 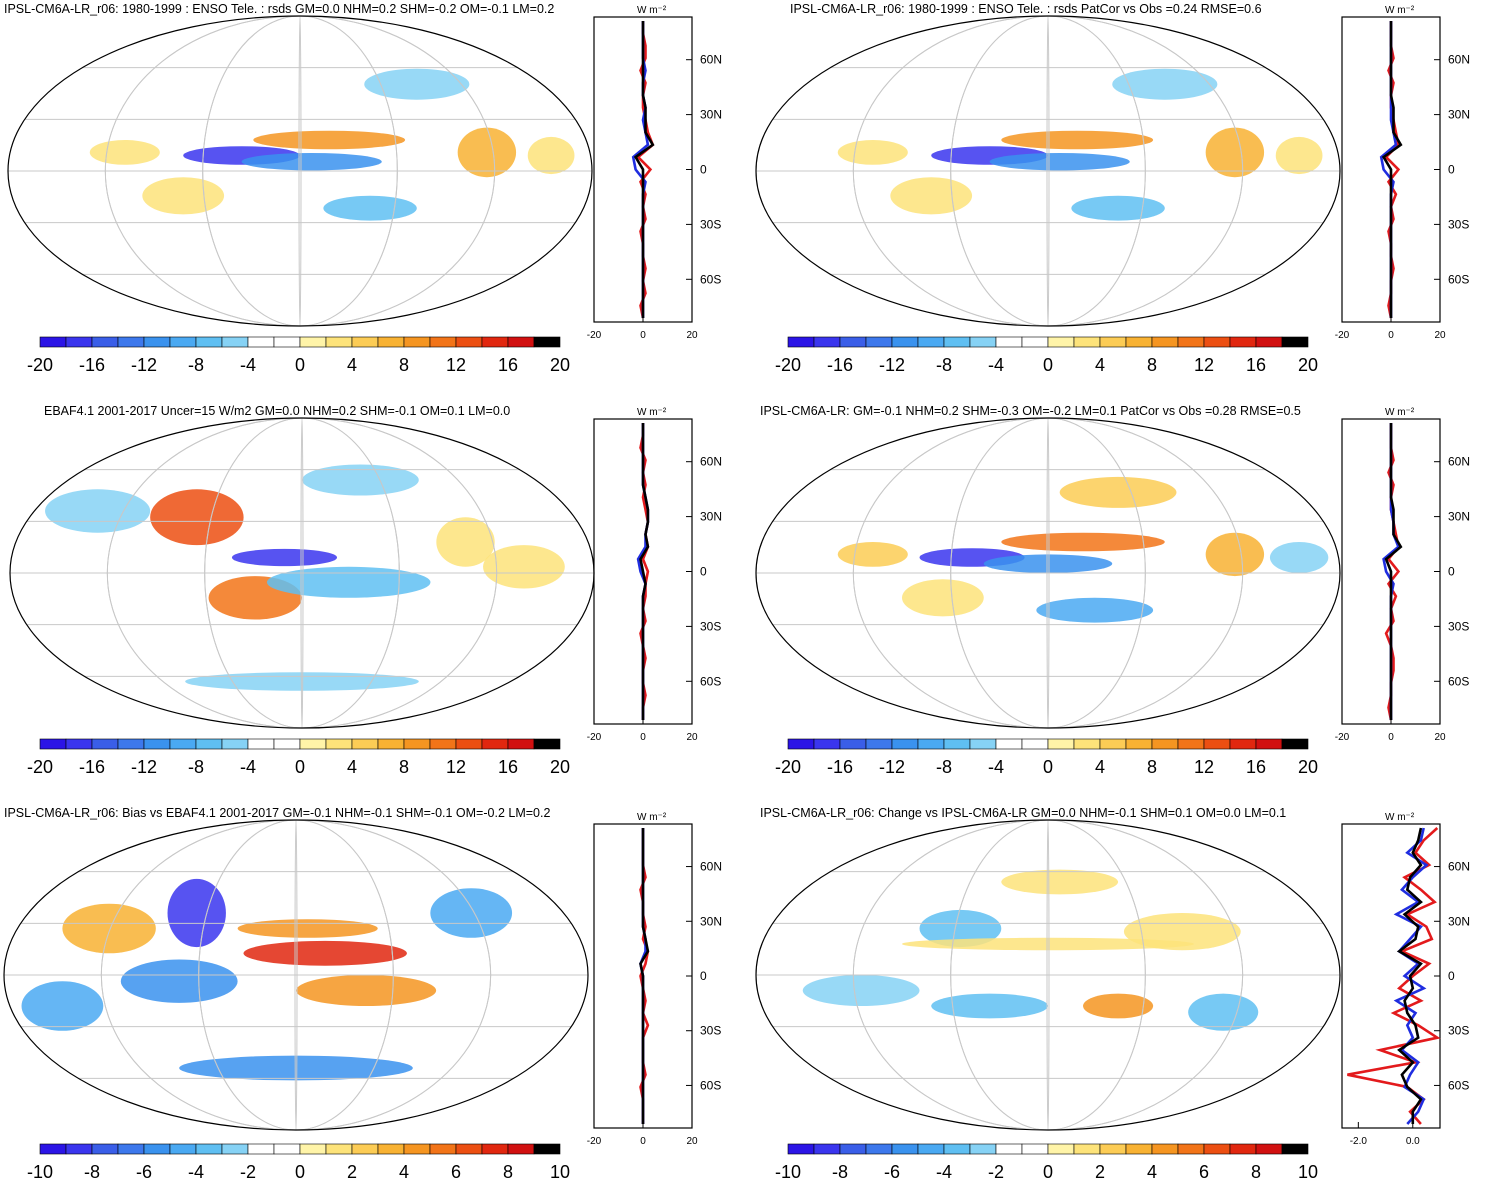 What do you see at coordinates (404, 1172) in the screenshot?
I see `colorbar-label: 4` at bounding box center [404, 1172].